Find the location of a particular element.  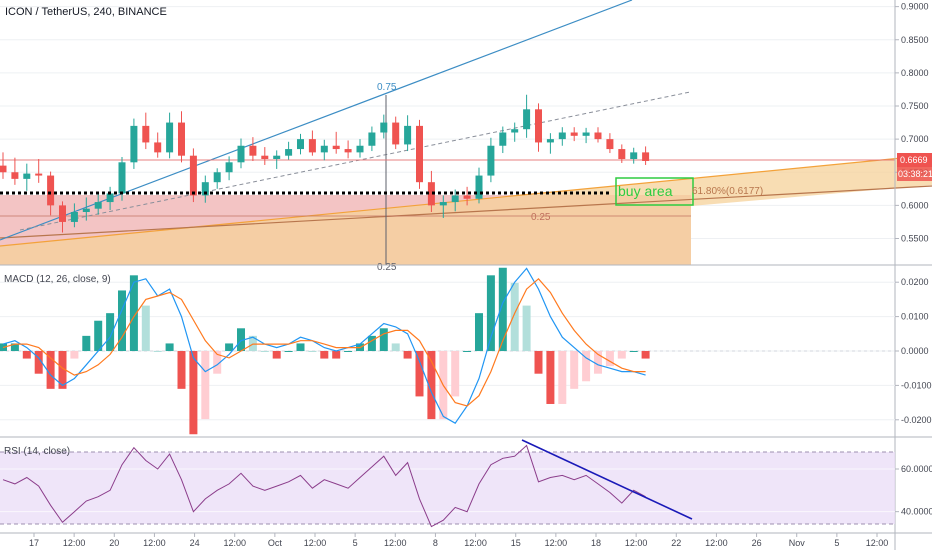

rsi-grid is located at coordinates (447, 490).